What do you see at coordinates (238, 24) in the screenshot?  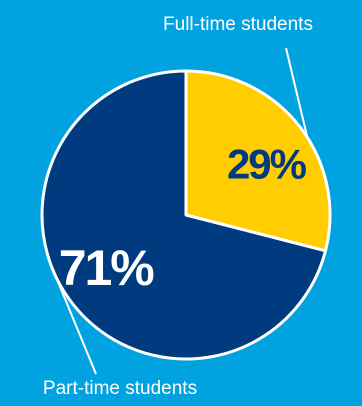 I see `full-time-callout-label: Full-time students` at bounding box center [238, 24].